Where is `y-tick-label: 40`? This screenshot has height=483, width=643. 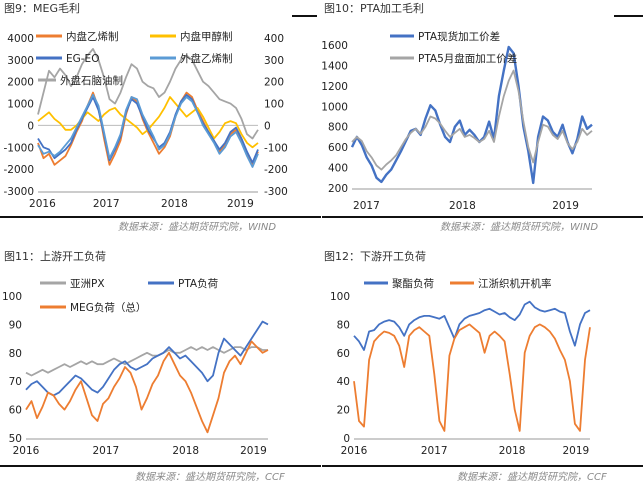
y-tick-label: 40 is located at coordinates (343, 382).